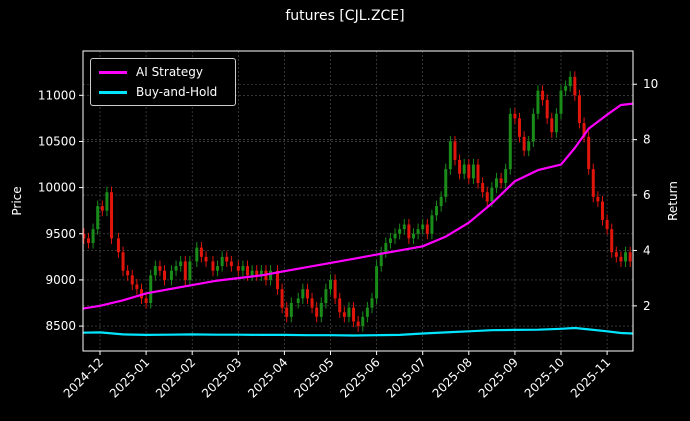 The image size is (690, 421). I want to click on ai-strategy-swatch-icon, so click(113, 72).